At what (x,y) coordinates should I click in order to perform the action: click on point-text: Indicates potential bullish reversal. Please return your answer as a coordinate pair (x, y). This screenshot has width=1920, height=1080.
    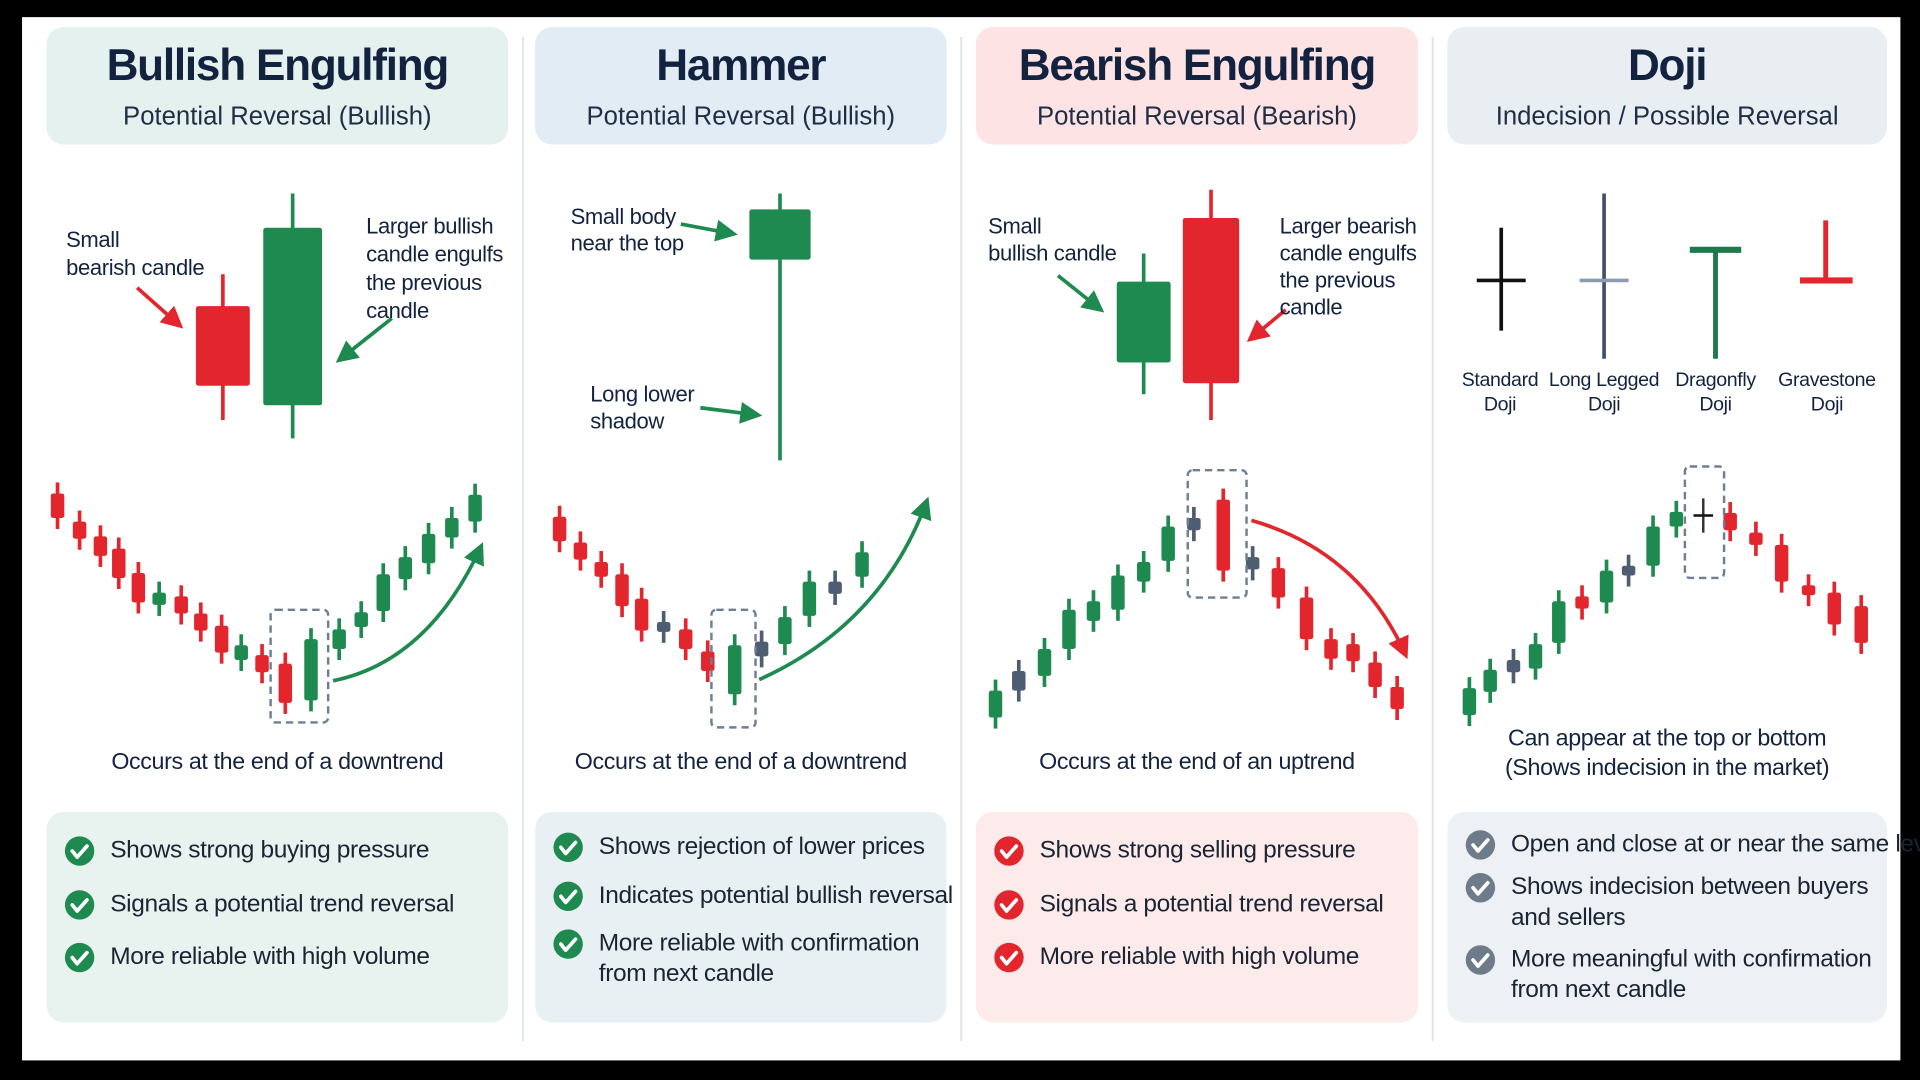
    Looking at the image, I should click on (776, 895).